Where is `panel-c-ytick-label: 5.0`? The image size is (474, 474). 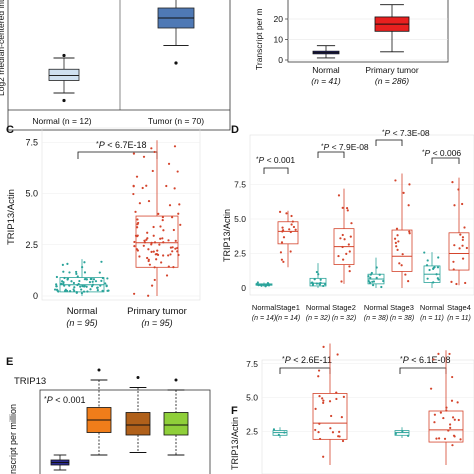 panel-c-ytick-label: 5.0 is located at coordinates (31, 194).